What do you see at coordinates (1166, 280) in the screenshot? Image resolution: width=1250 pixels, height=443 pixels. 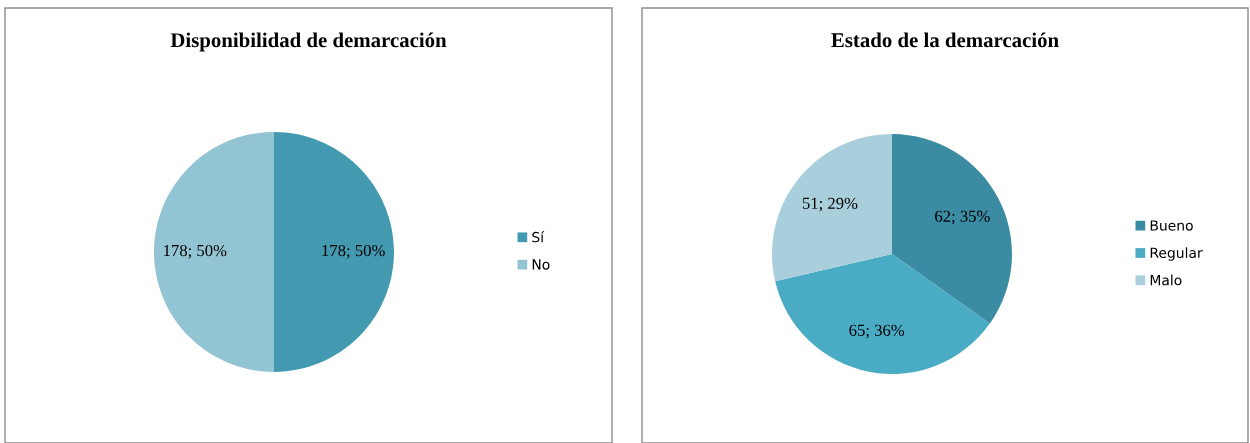 I see `legend-label: Malo` at bounding box center [1166, 280].